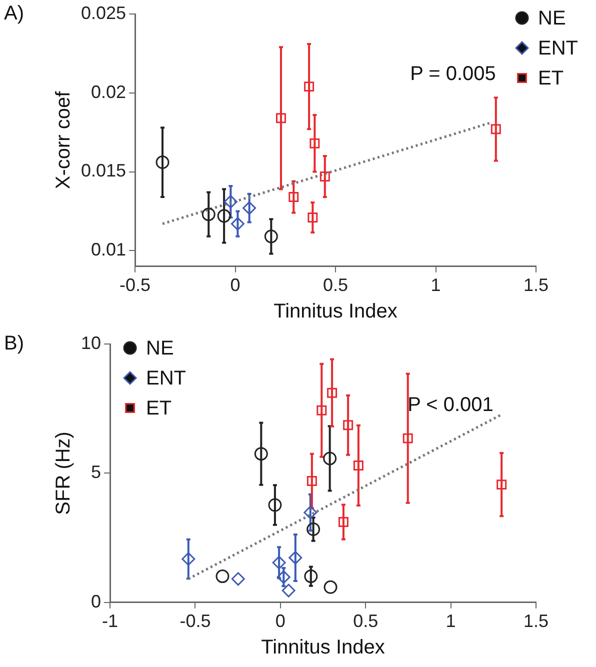 Image resolution: width=596 pixels, height=667 pixels. What do you see at coordinates (453, 73) in the screenshot?
I see `annotation: P = 0.005` at bounding box center [453, 73].